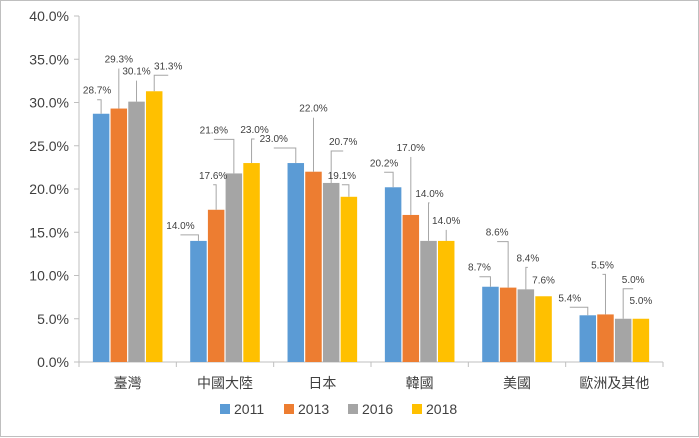 The width and height of the screenshot is (699, 438). Describe the element at coordinates (497, 233) in the screenshot. I see `data-label: 8.6%` at that location.